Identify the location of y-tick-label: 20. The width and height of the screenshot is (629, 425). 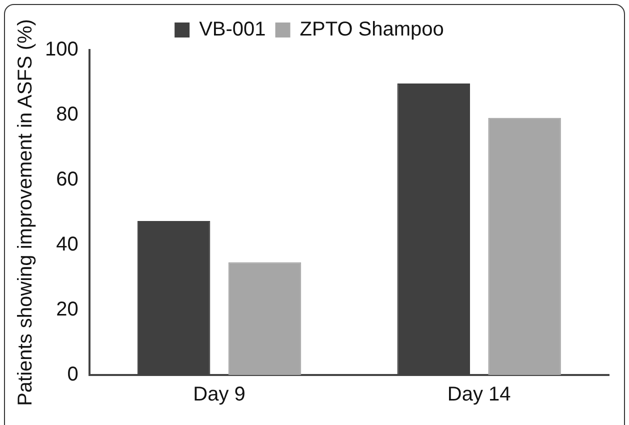
(67, 309).